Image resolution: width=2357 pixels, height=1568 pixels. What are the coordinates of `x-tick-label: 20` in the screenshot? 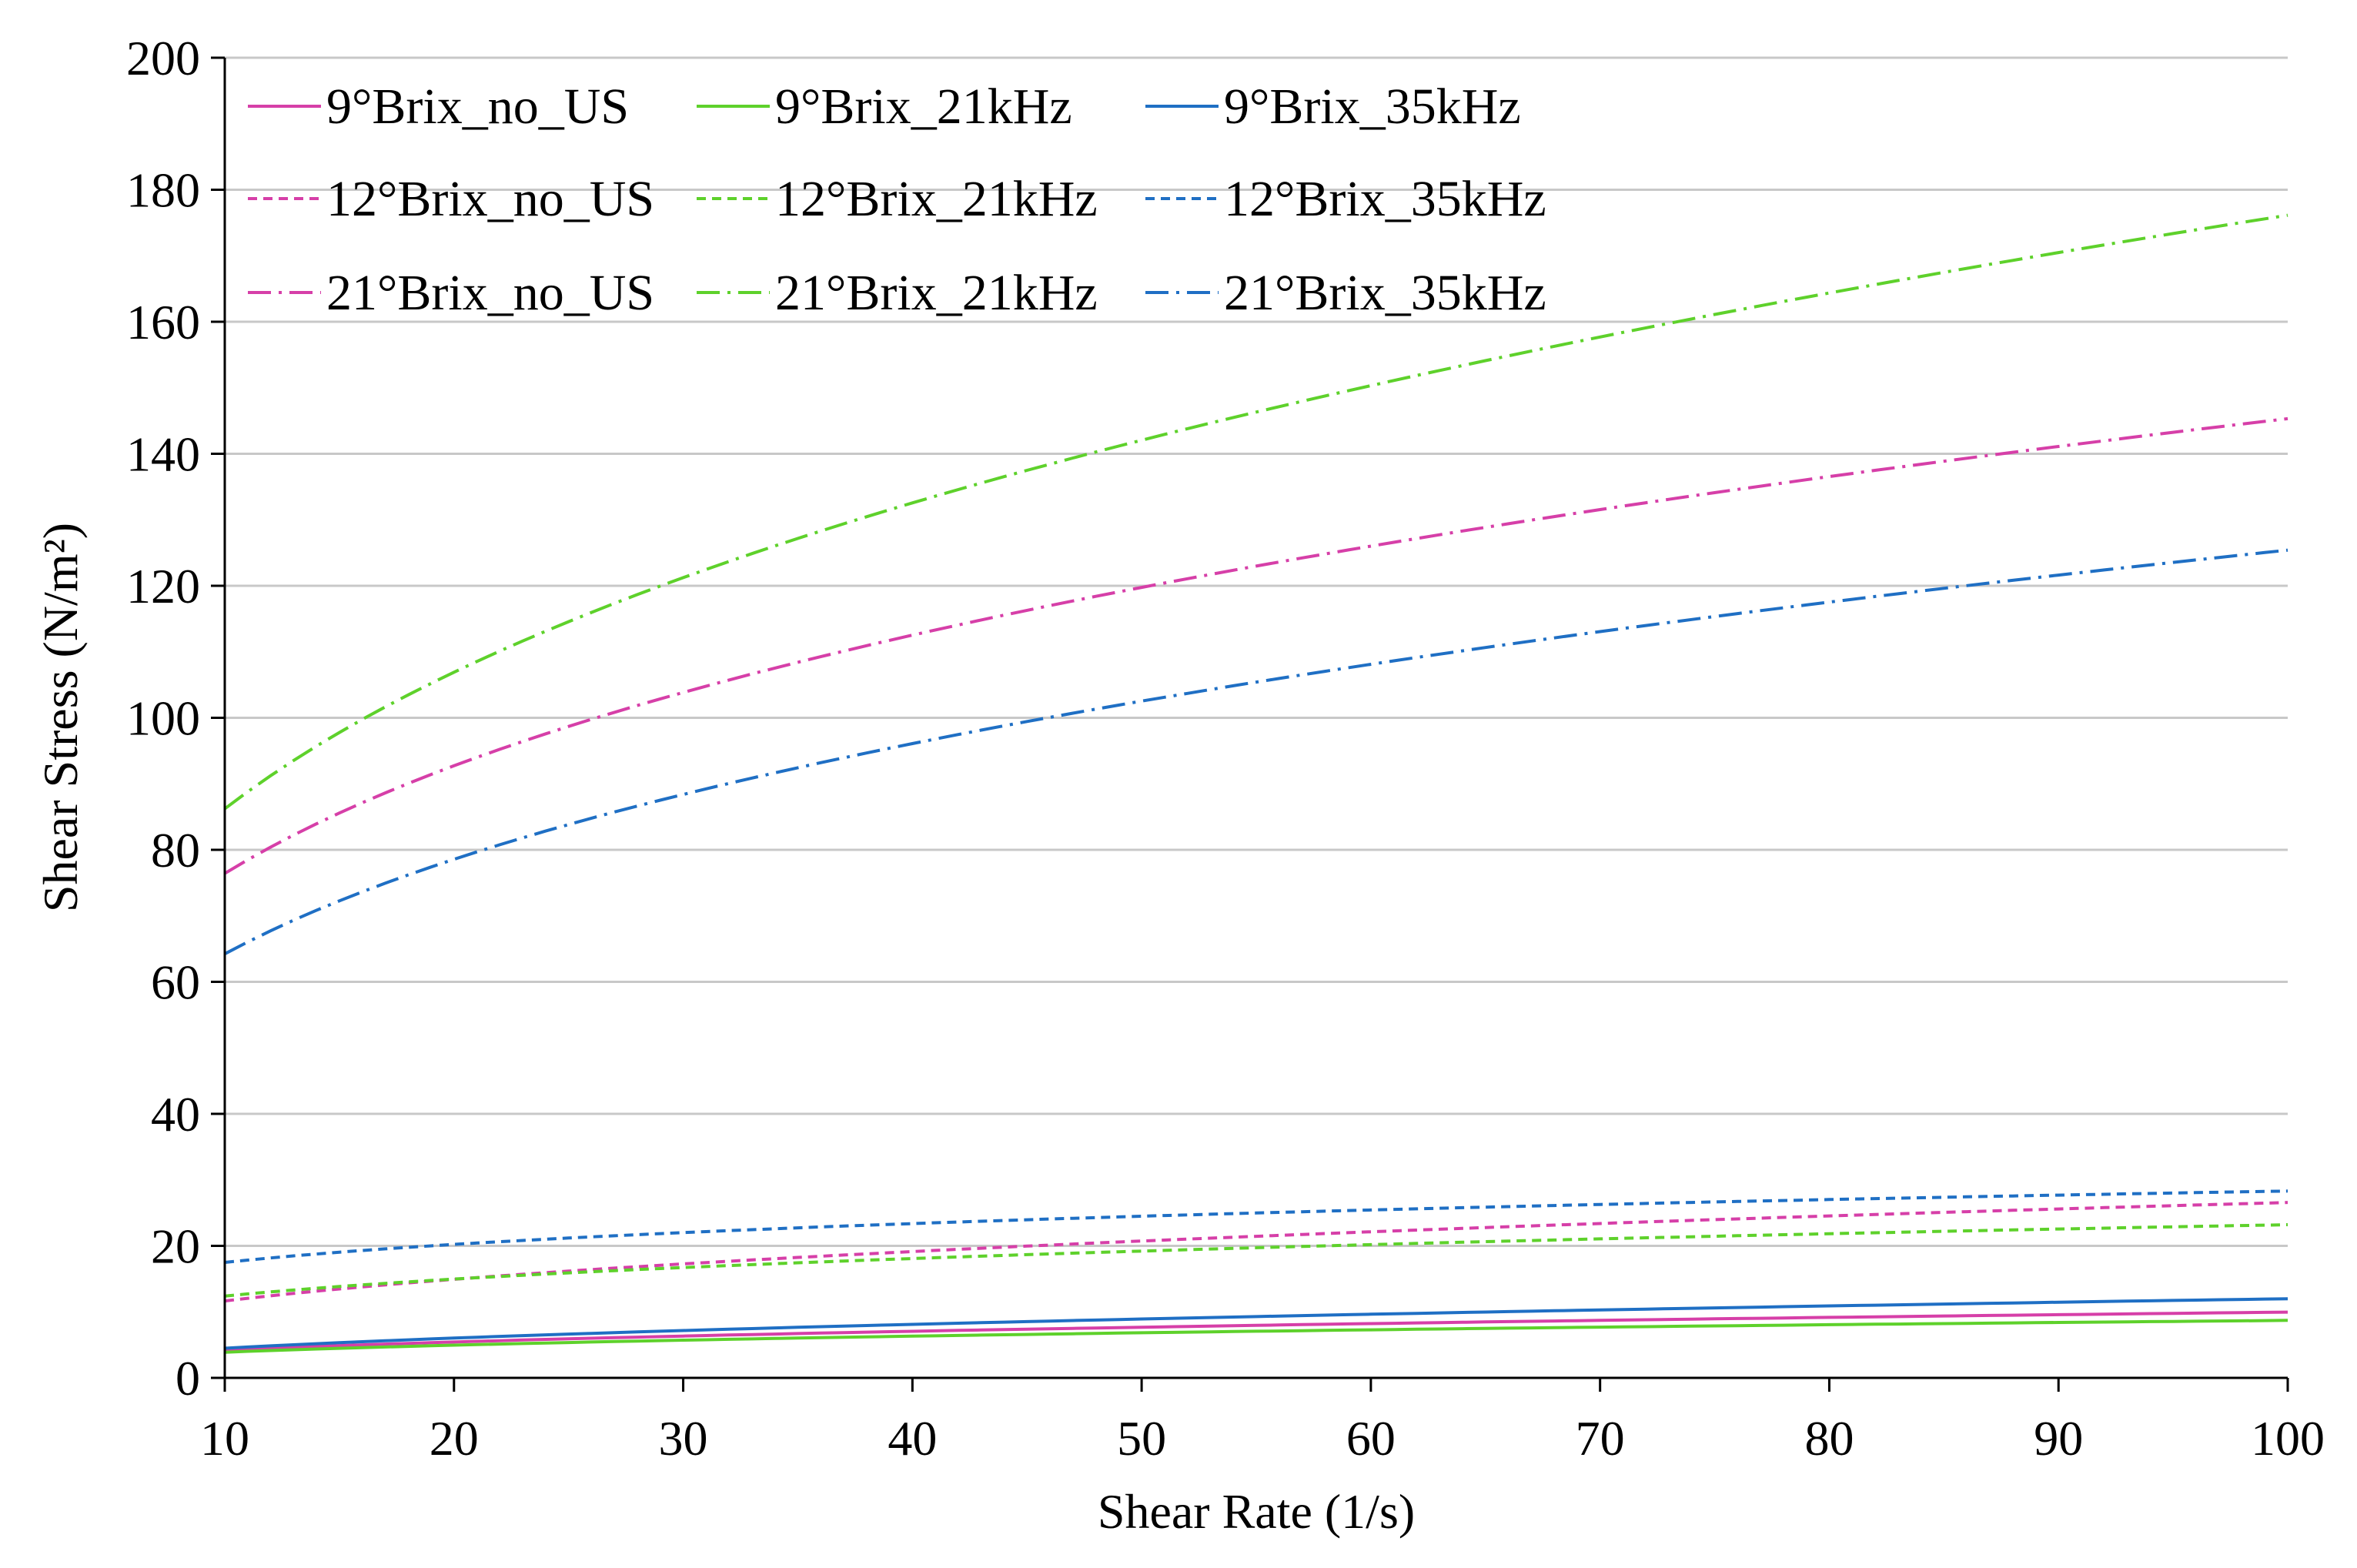 It's located at (454, 1438).